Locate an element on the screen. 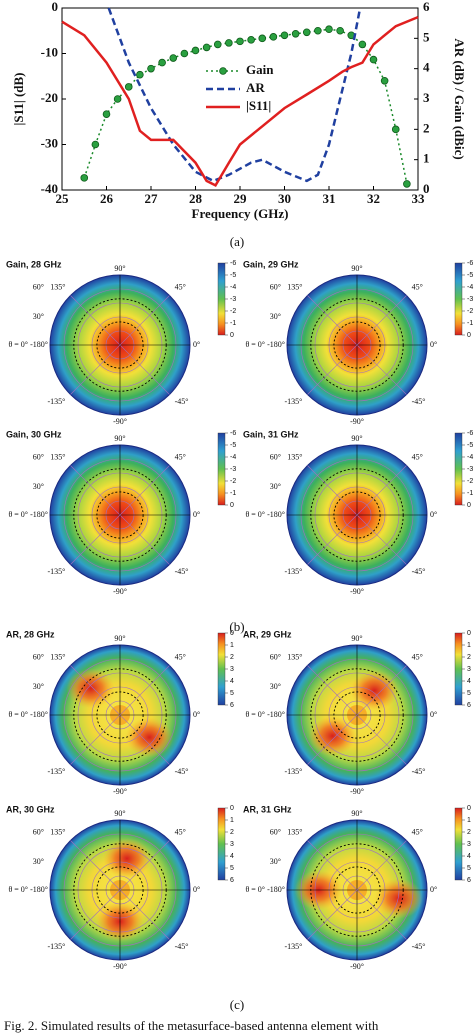 This screenshot has width=474, height=1034. legend-label: |S11| is located at coordinates (258, 105).